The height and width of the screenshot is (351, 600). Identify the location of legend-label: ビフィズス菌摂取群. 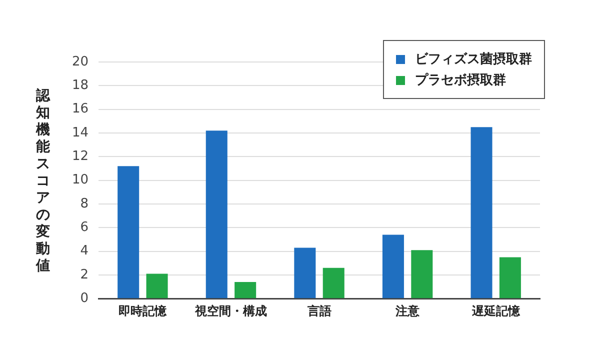
(473, 59).